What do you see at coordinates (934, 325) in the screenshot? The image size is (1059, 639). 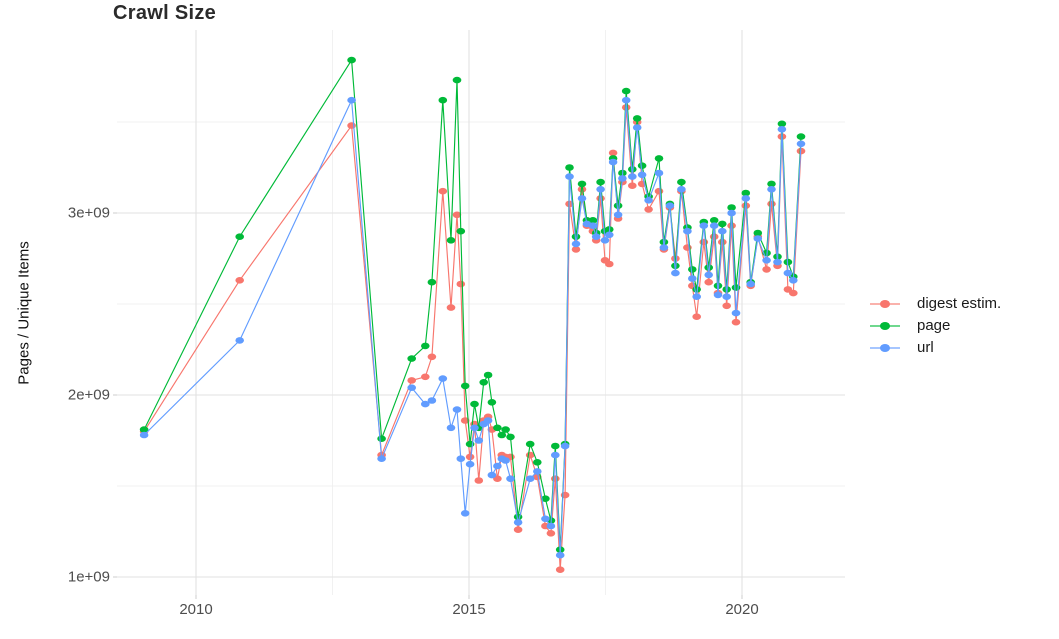 I see `legend-label: page` at bounding box center [934, 325].